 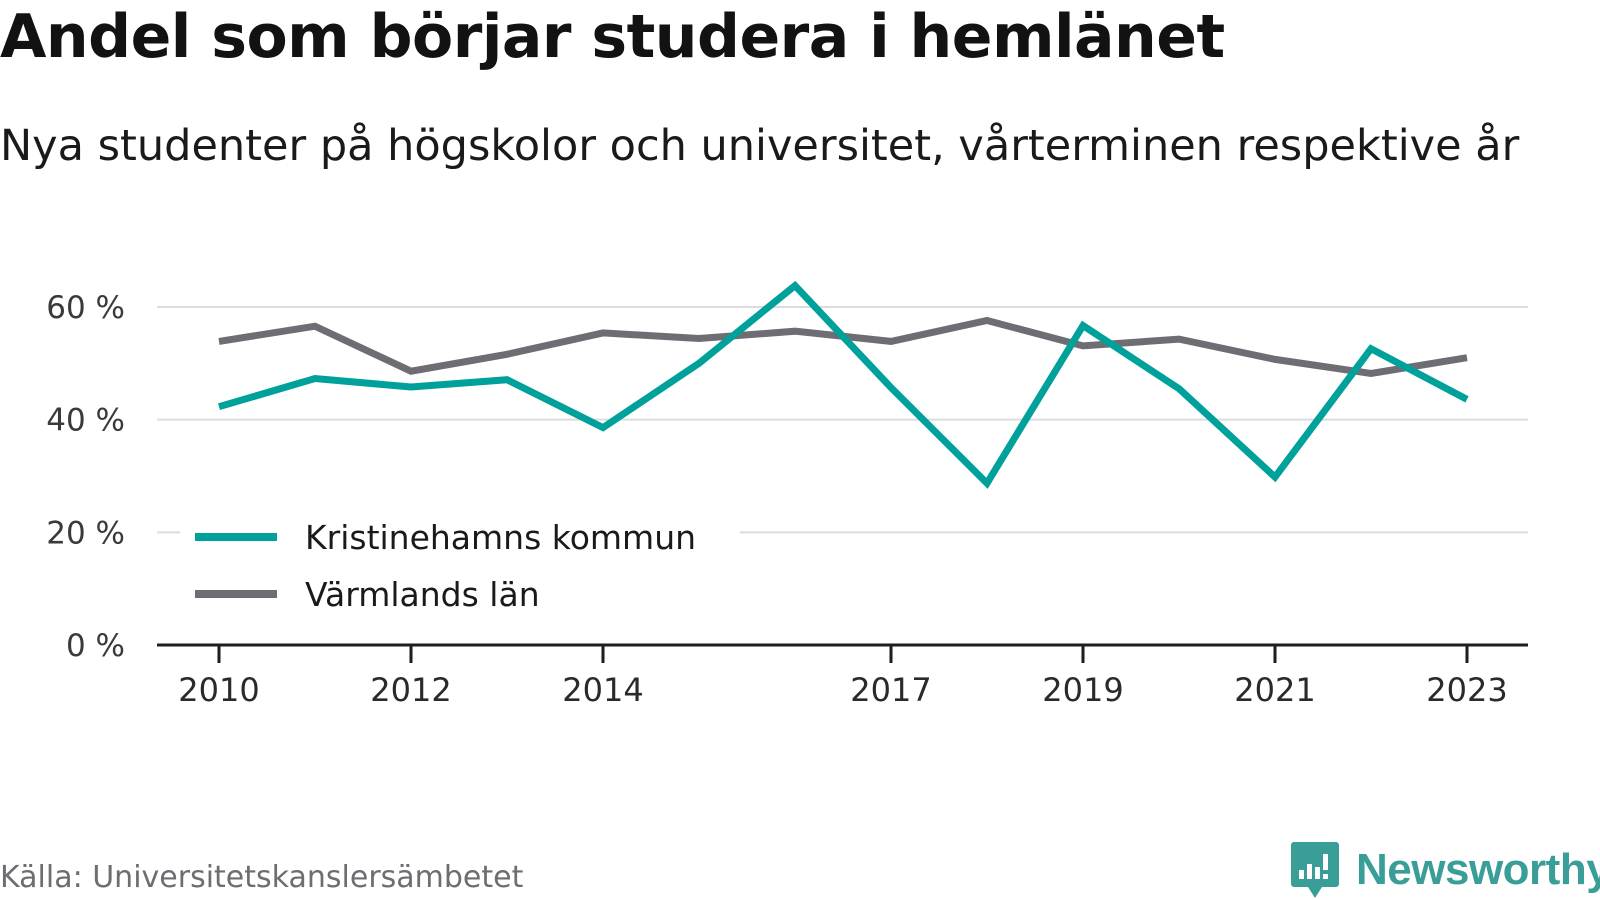 What do you see at coordinates (602, 690) in the screenshot?
I see `x-tick-label: 2014` at bounding box center [602, 690].